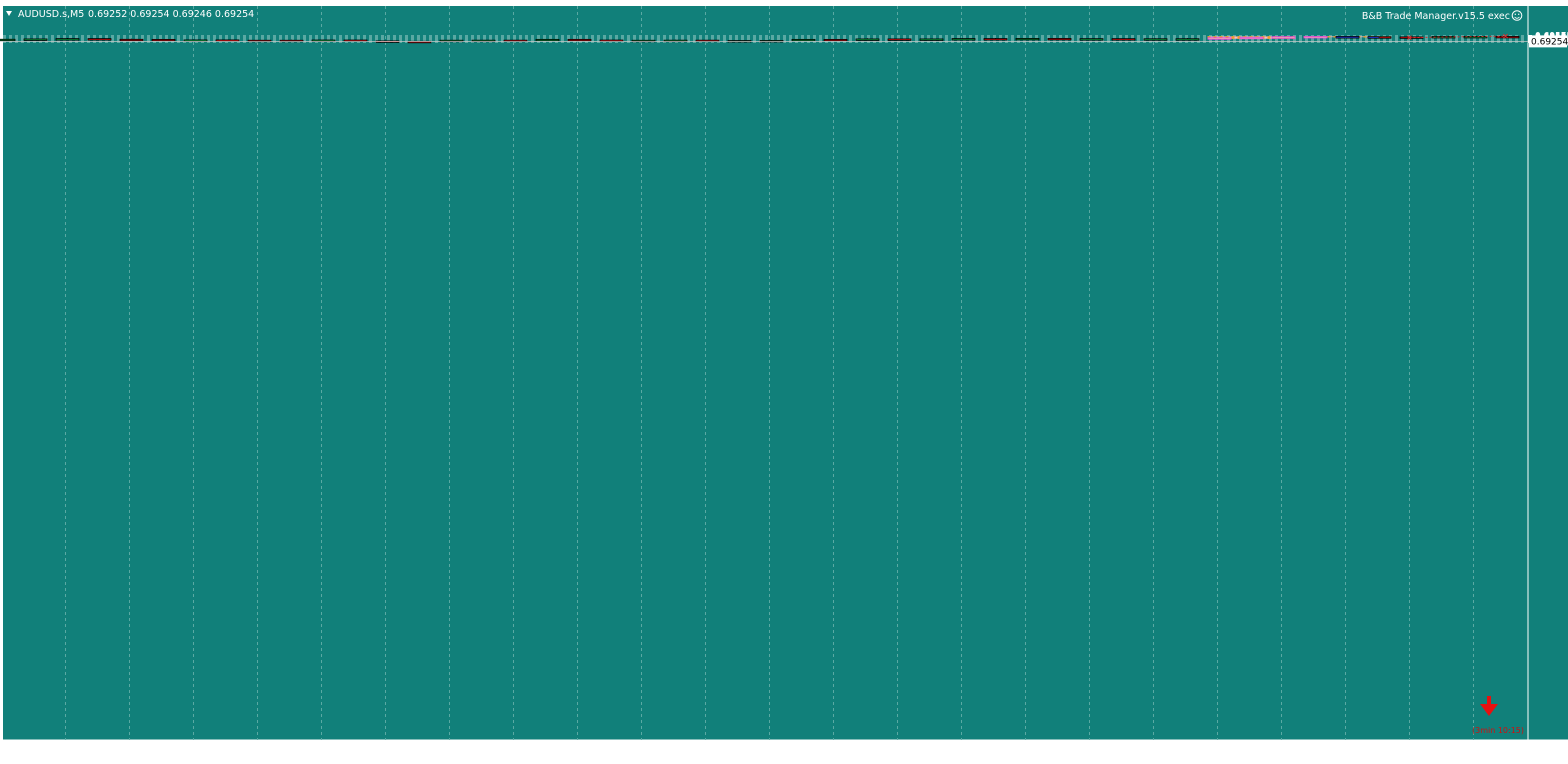 This screenshot has width=1568, height=764. Describe the element at coordinates (1436, 16) in the screenshot. I see `expert-advisor-label: B&B Trade Manager.v15.5 exec` at that location.